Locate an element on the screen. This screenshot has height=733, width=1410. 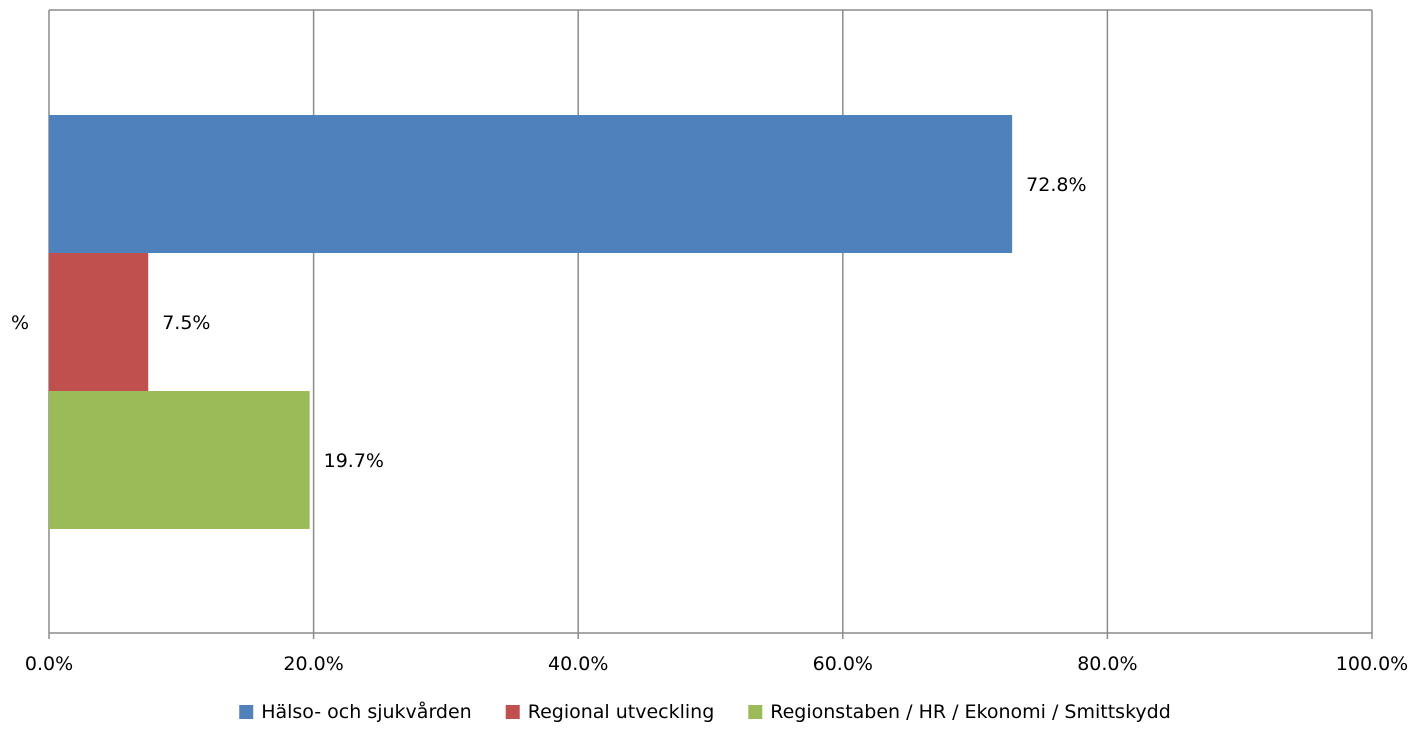
x-tick-label: 60.0% is located at coordinates (843, 664).